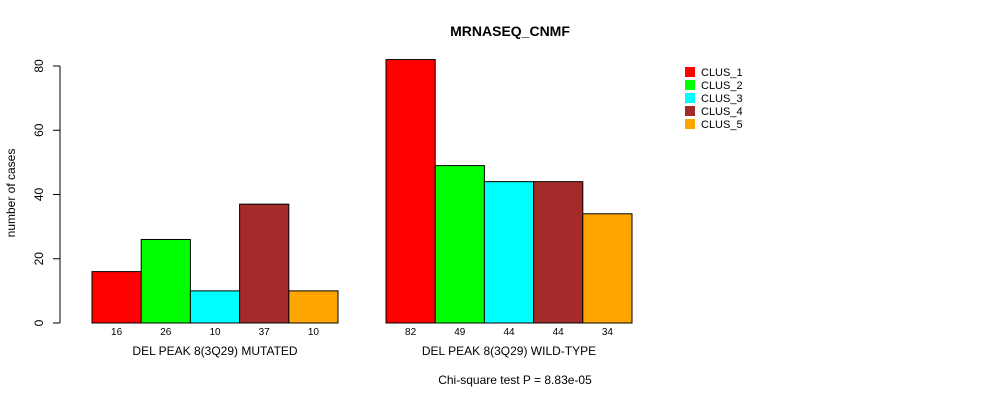 Image resolution: width=990 pixels, height=400 pixels. Describe the element at coordinates (608, 332) in the screenshot. I see `bar-value-label: 34` at that location.